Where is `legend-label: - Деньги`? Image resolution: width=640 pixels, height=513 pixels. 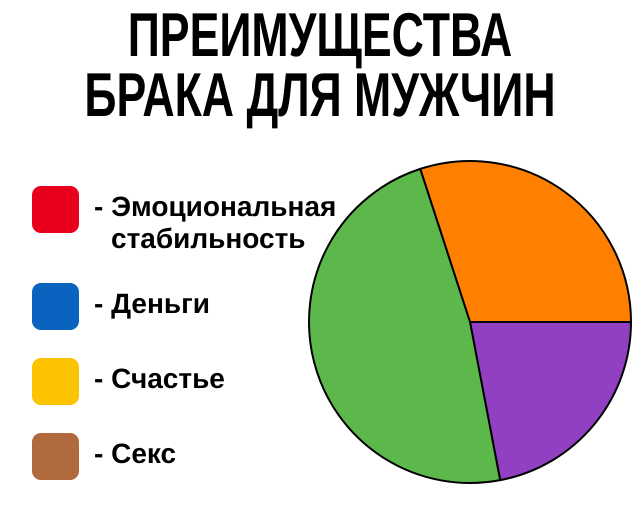
legend-label: - Деньги is located at coordinates (152, 303).